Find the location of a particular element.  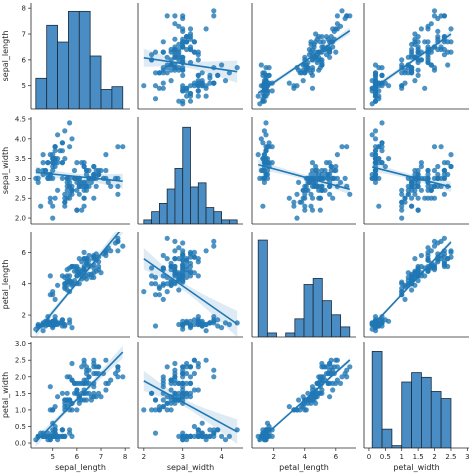

panel-sepal_width-vs-petal_length is located at coordinates (303, 171).